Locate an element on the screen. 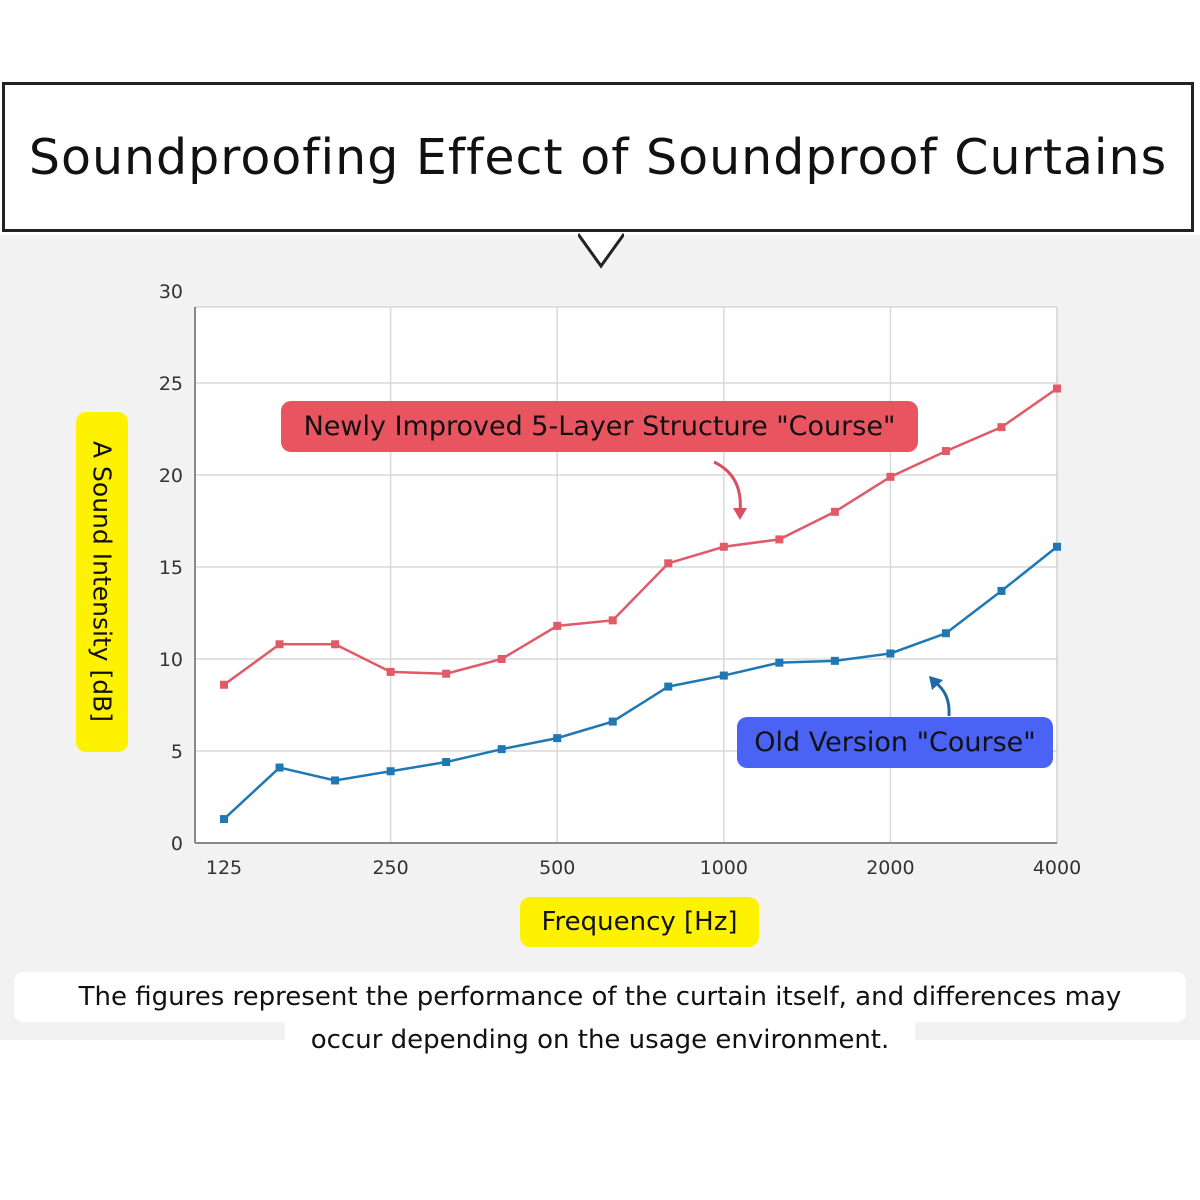 The image size is (1200, 1200). y-axis-label-text: A Sound Intensity [dB] is located at coordinates (102, 582).